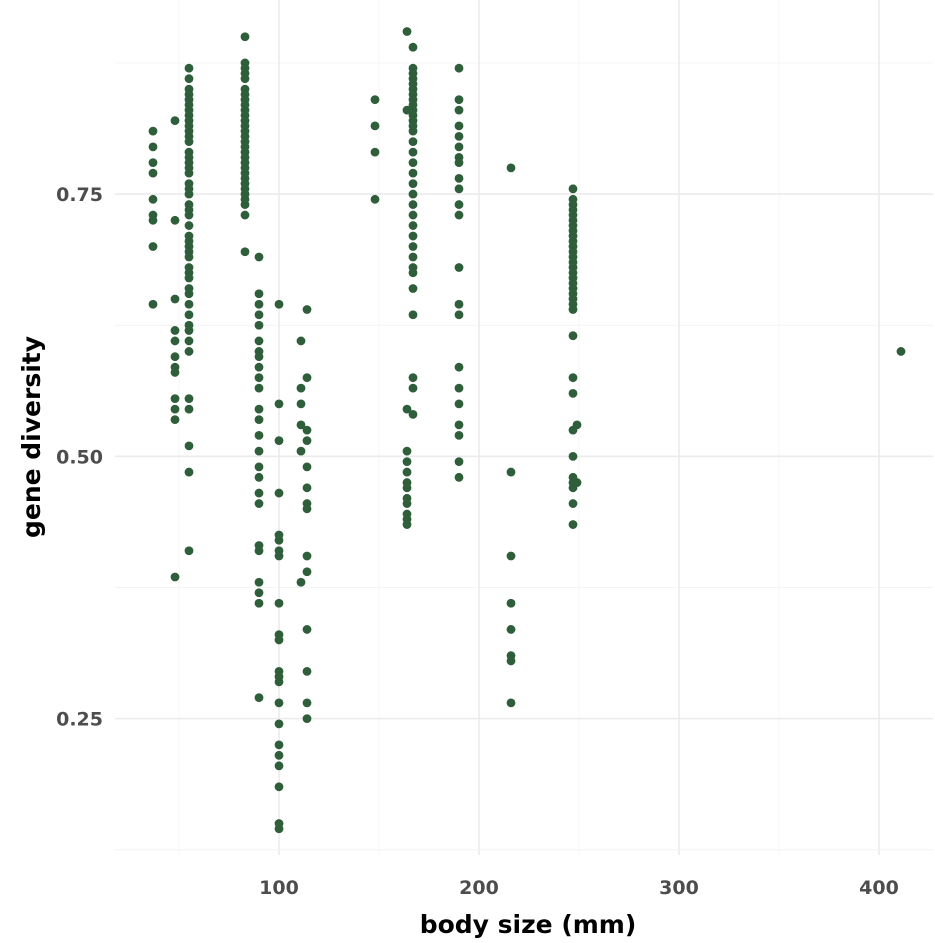  What do you see at coordinates (31, 437) in the screenshot?
I see `y-axis-title: gene diversity` at bounding box center [31, 437].